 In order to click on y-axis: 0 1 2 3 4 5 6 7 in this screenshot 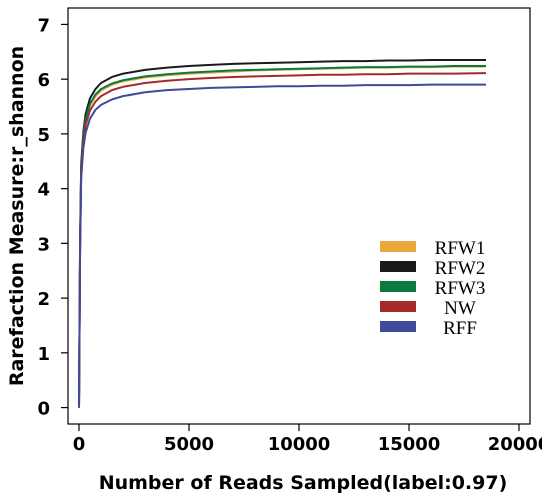, I will do `click(52, 217)`.